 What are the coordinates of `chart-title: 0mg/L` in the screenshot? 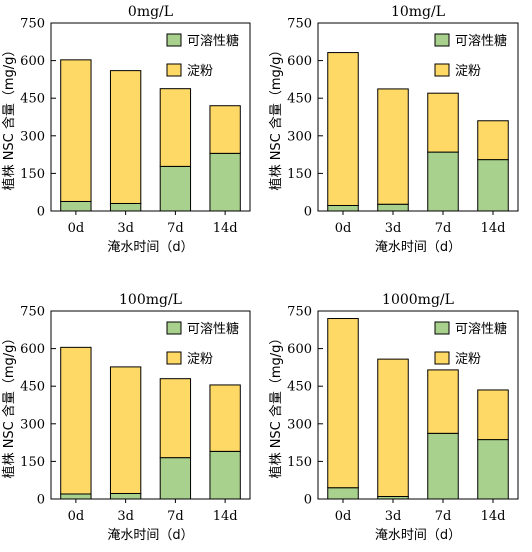 It's located at (150, 12).